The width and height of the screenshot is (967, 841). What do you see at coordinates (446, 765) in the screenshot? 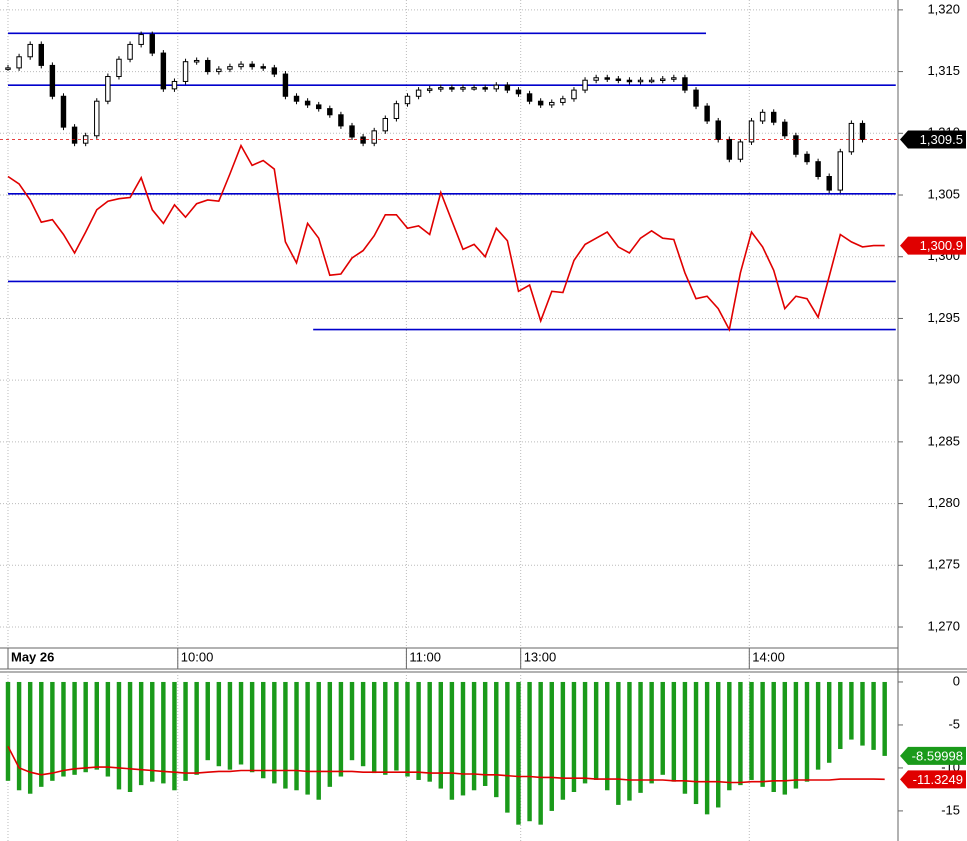
I see `line` at bounding box center [446, 765].